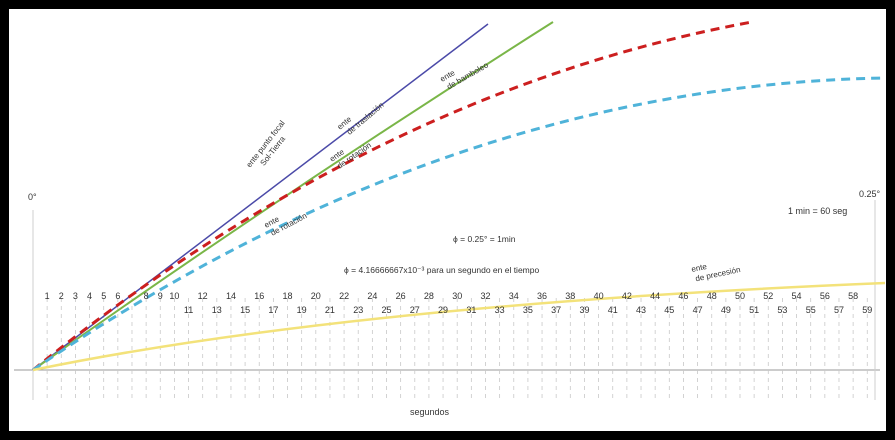 The image size is (895, 440). What do you see at coordinates (103, 296) in the screenshot?
I see `tick-label-5: 5` at bounding box center [103, 296].